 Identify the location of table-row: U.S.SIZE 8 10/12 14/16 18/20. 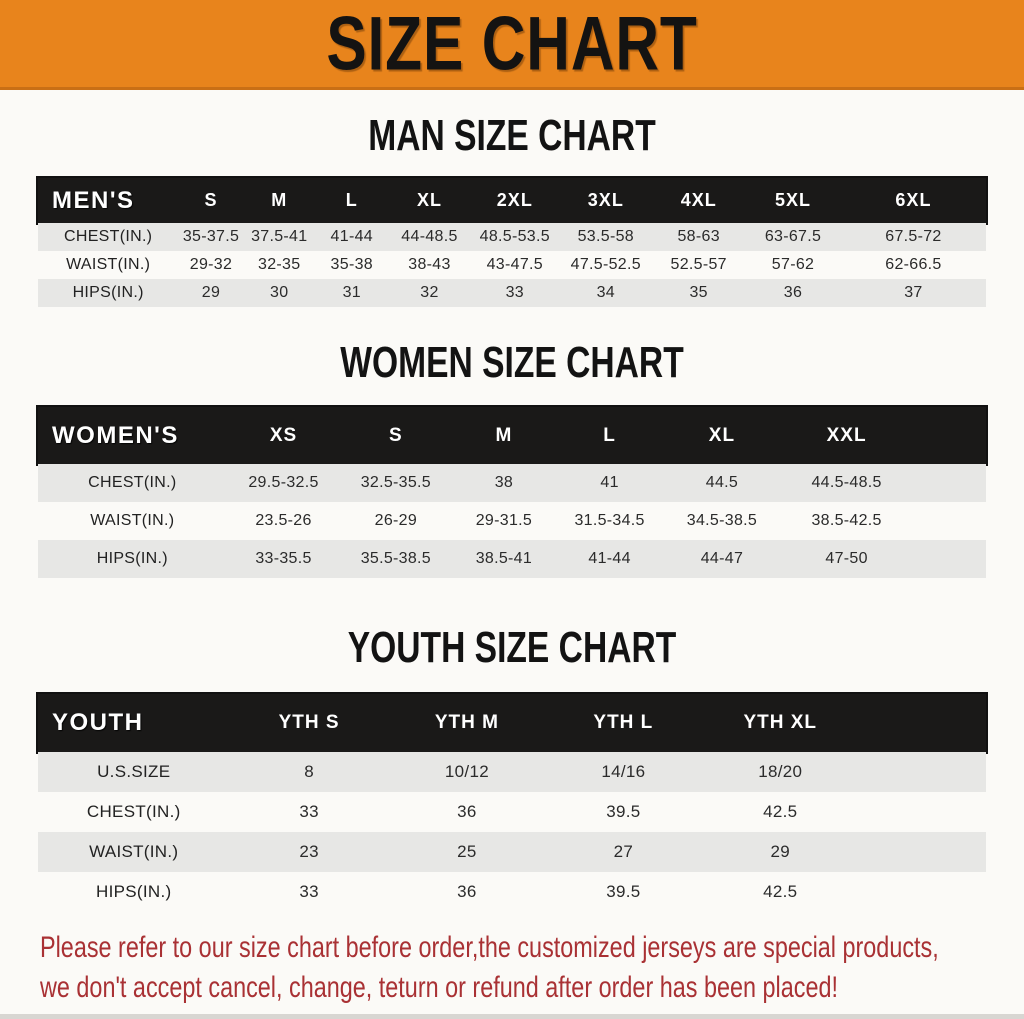
(512, 772).